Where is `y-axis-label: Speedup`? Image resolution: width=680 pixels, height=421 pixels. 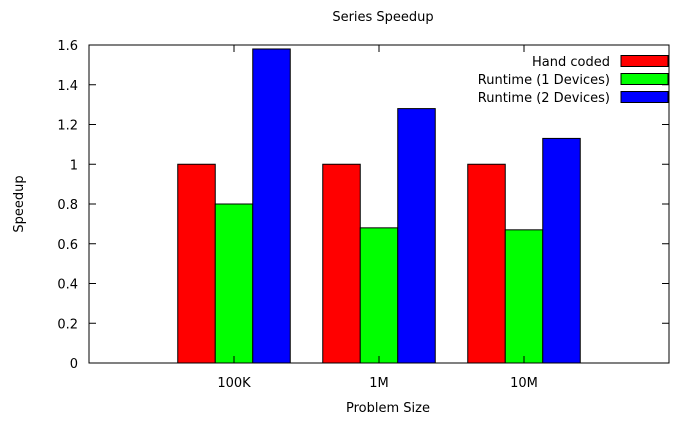 y-axis-label: Speedup is located at coordinates (19, 203).